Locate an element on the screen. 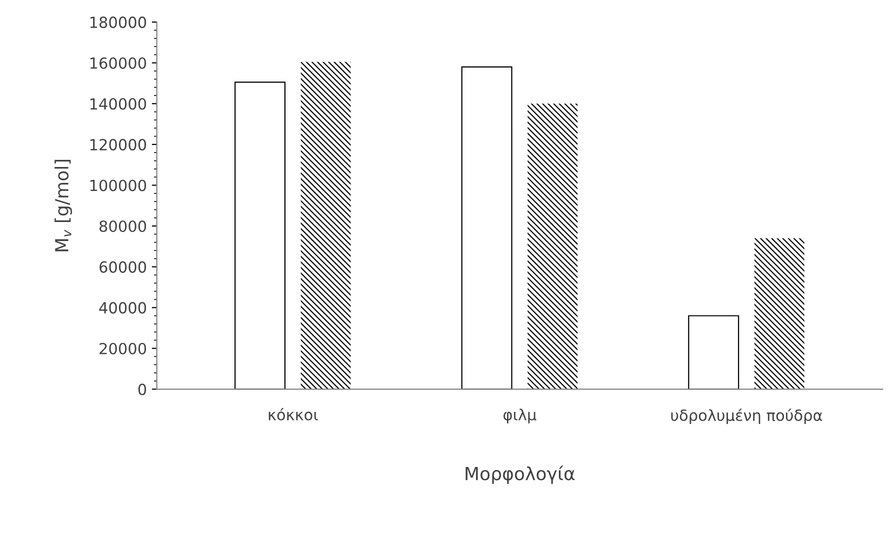  y-tick-label: 180000 is located at coordinates (118, 22).